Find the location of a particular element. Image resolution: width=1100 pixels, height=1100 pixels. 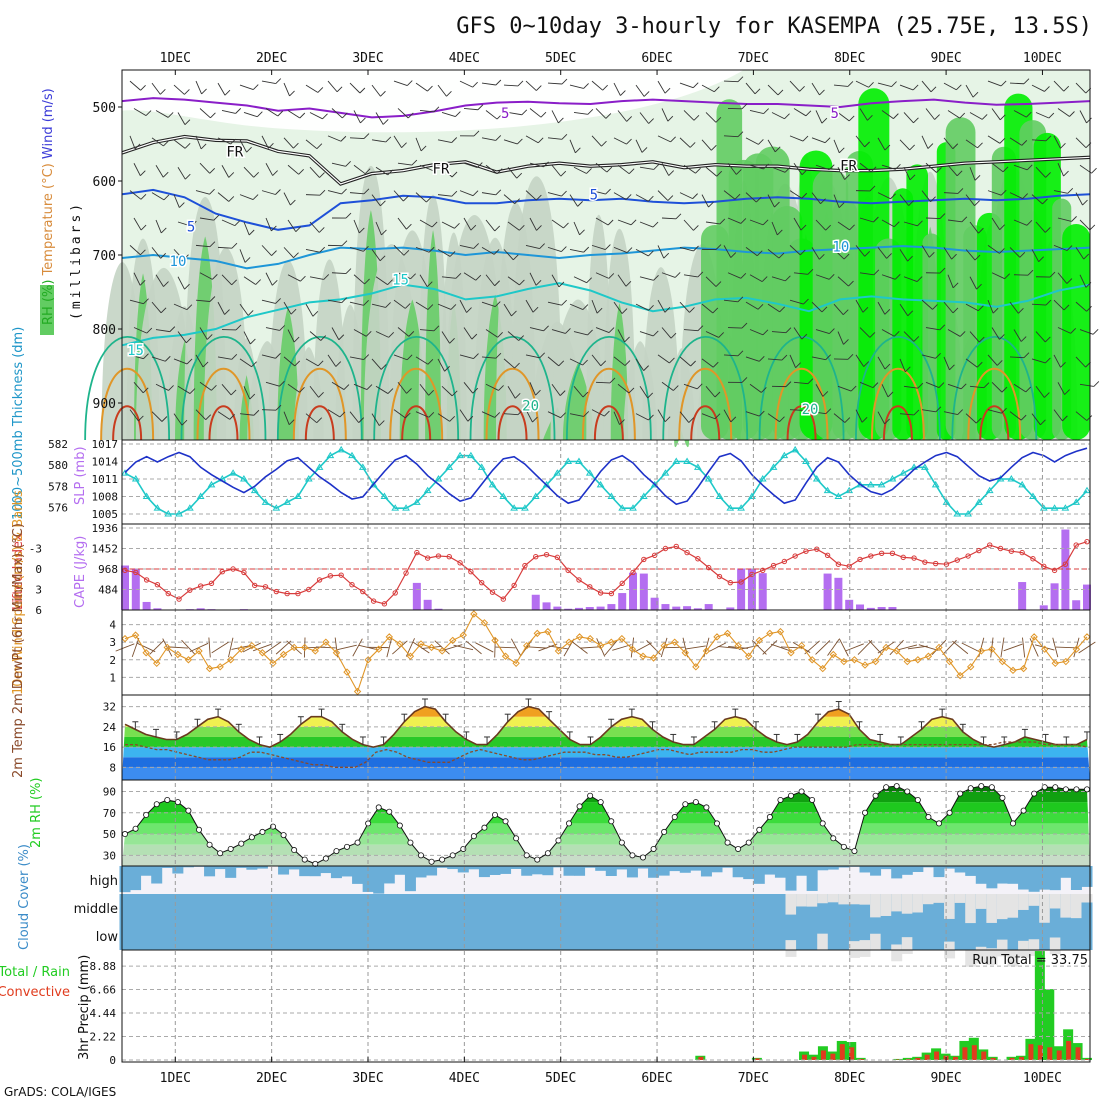

temp-tick-32: 32 is located at coordinates (109, 707).